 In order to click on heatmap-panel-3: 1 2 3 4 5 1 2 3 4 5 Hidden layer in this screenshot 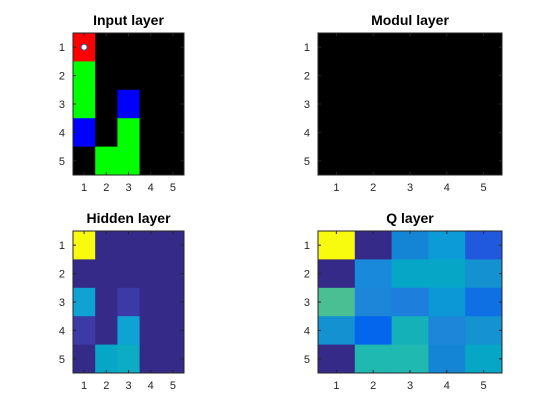, I will do `click(122, 301)`.